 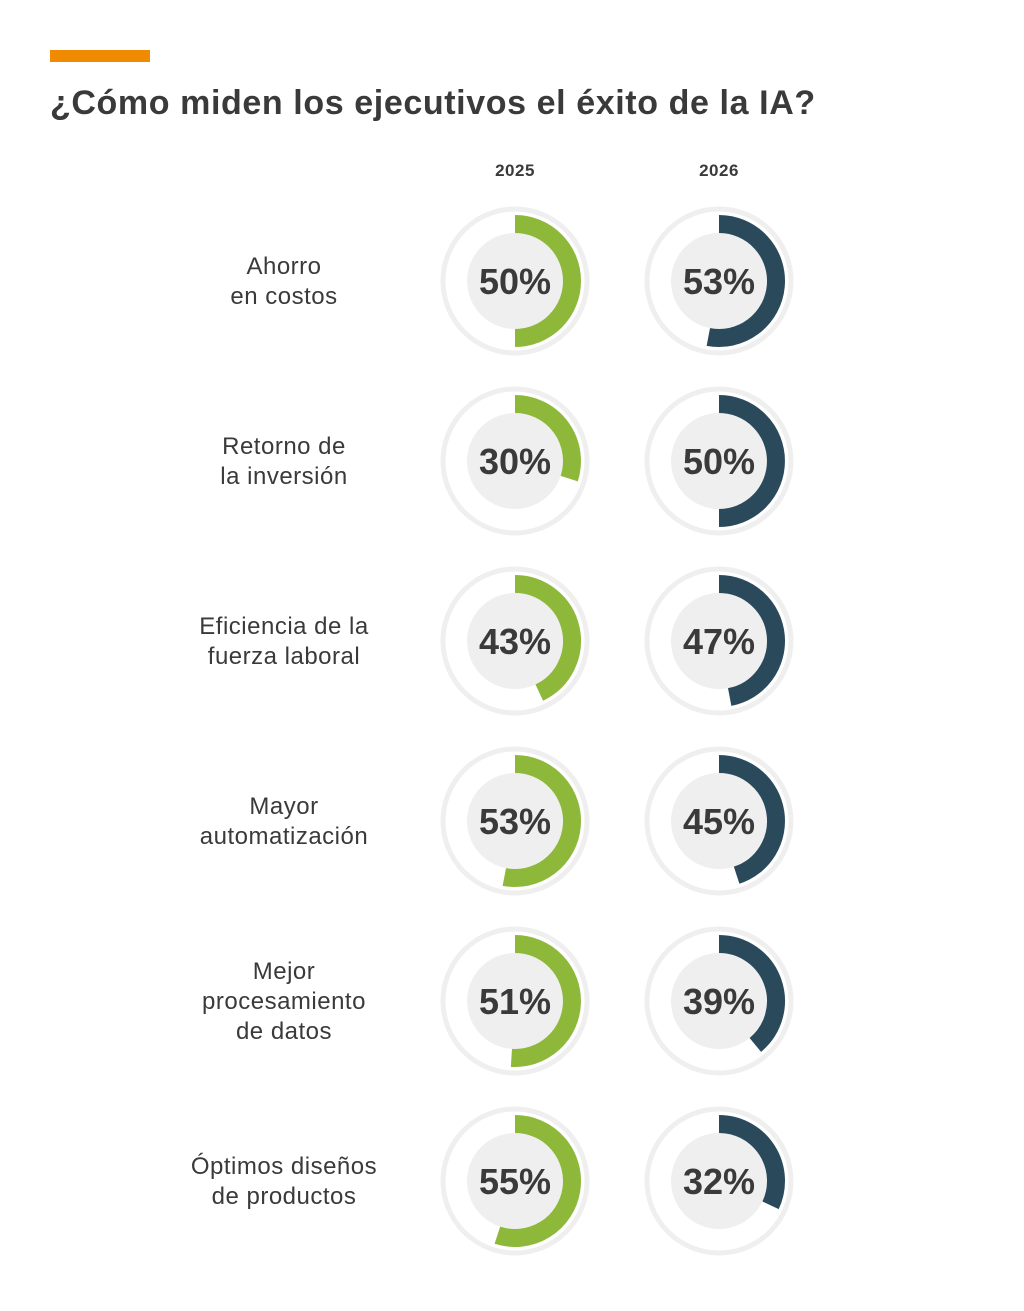 I want to click on category-label: Eficiencia de la, so click(x=284, y=626).